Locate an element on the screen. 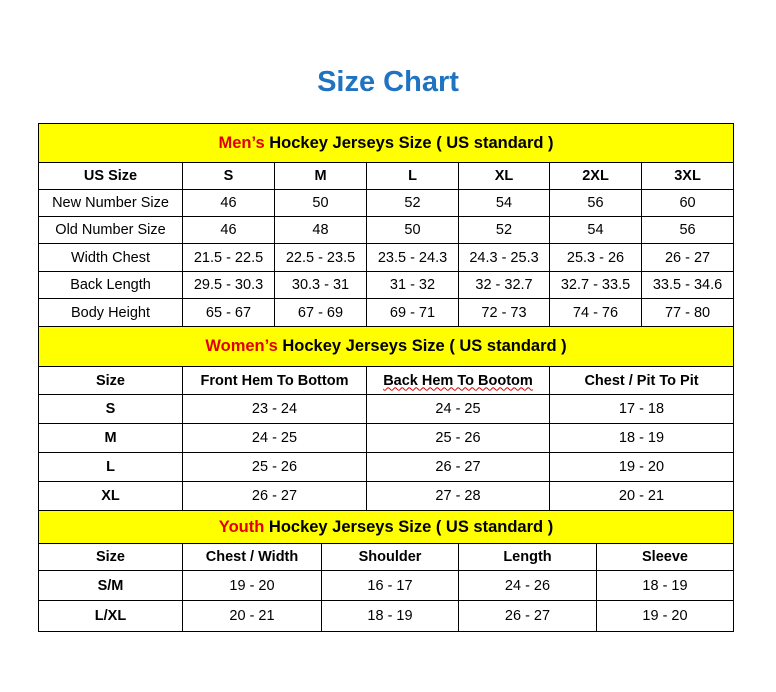  table-row: XL 26 - 27 27 - 28 20 - 21 is located at coordinates (386, 496).